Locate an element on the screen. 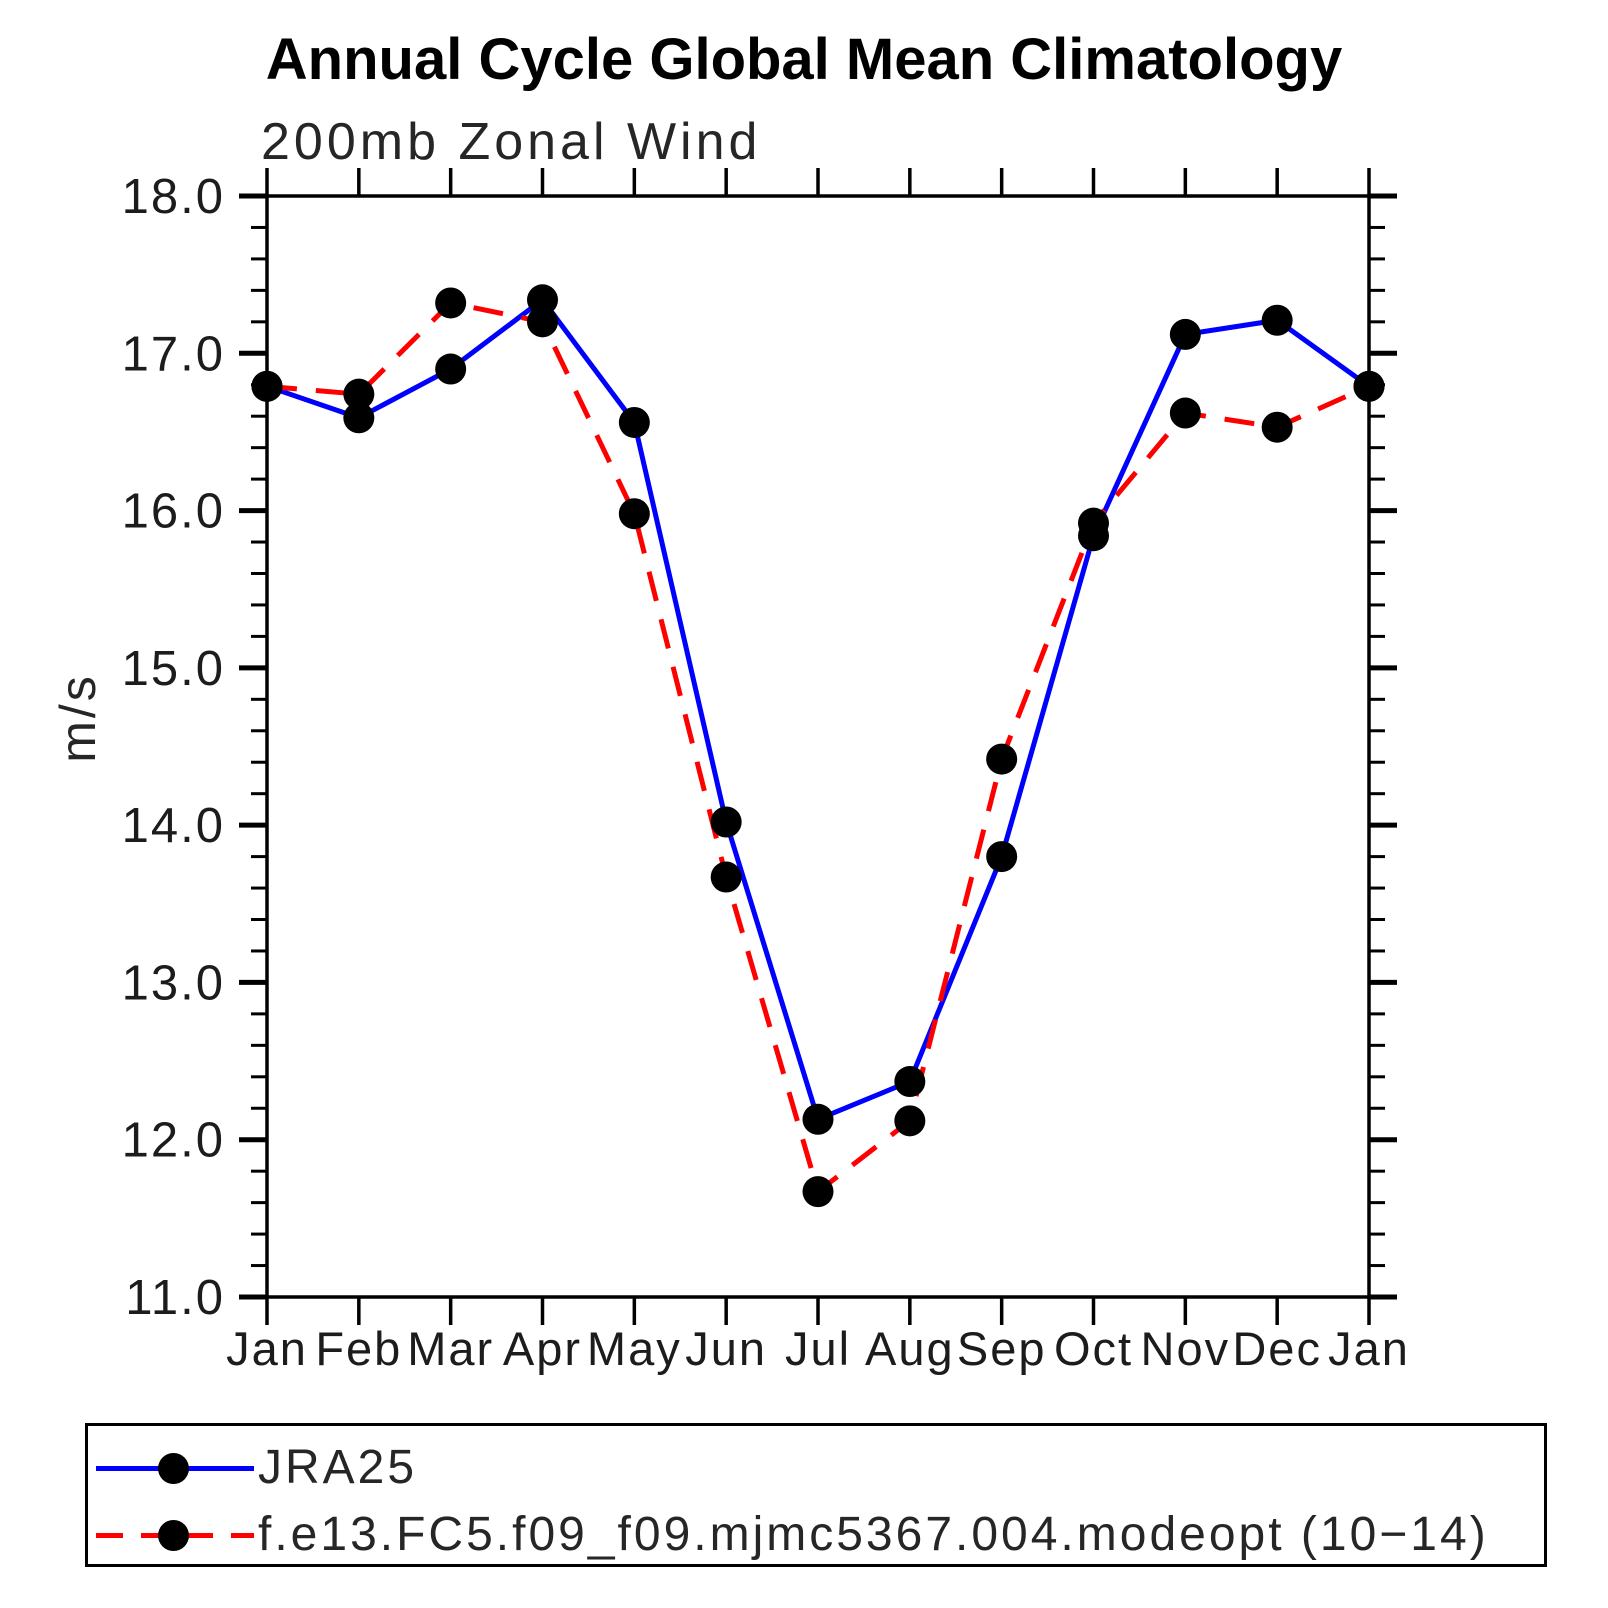  x-tick-label: Oct is located at coordinates (1093, 1348).